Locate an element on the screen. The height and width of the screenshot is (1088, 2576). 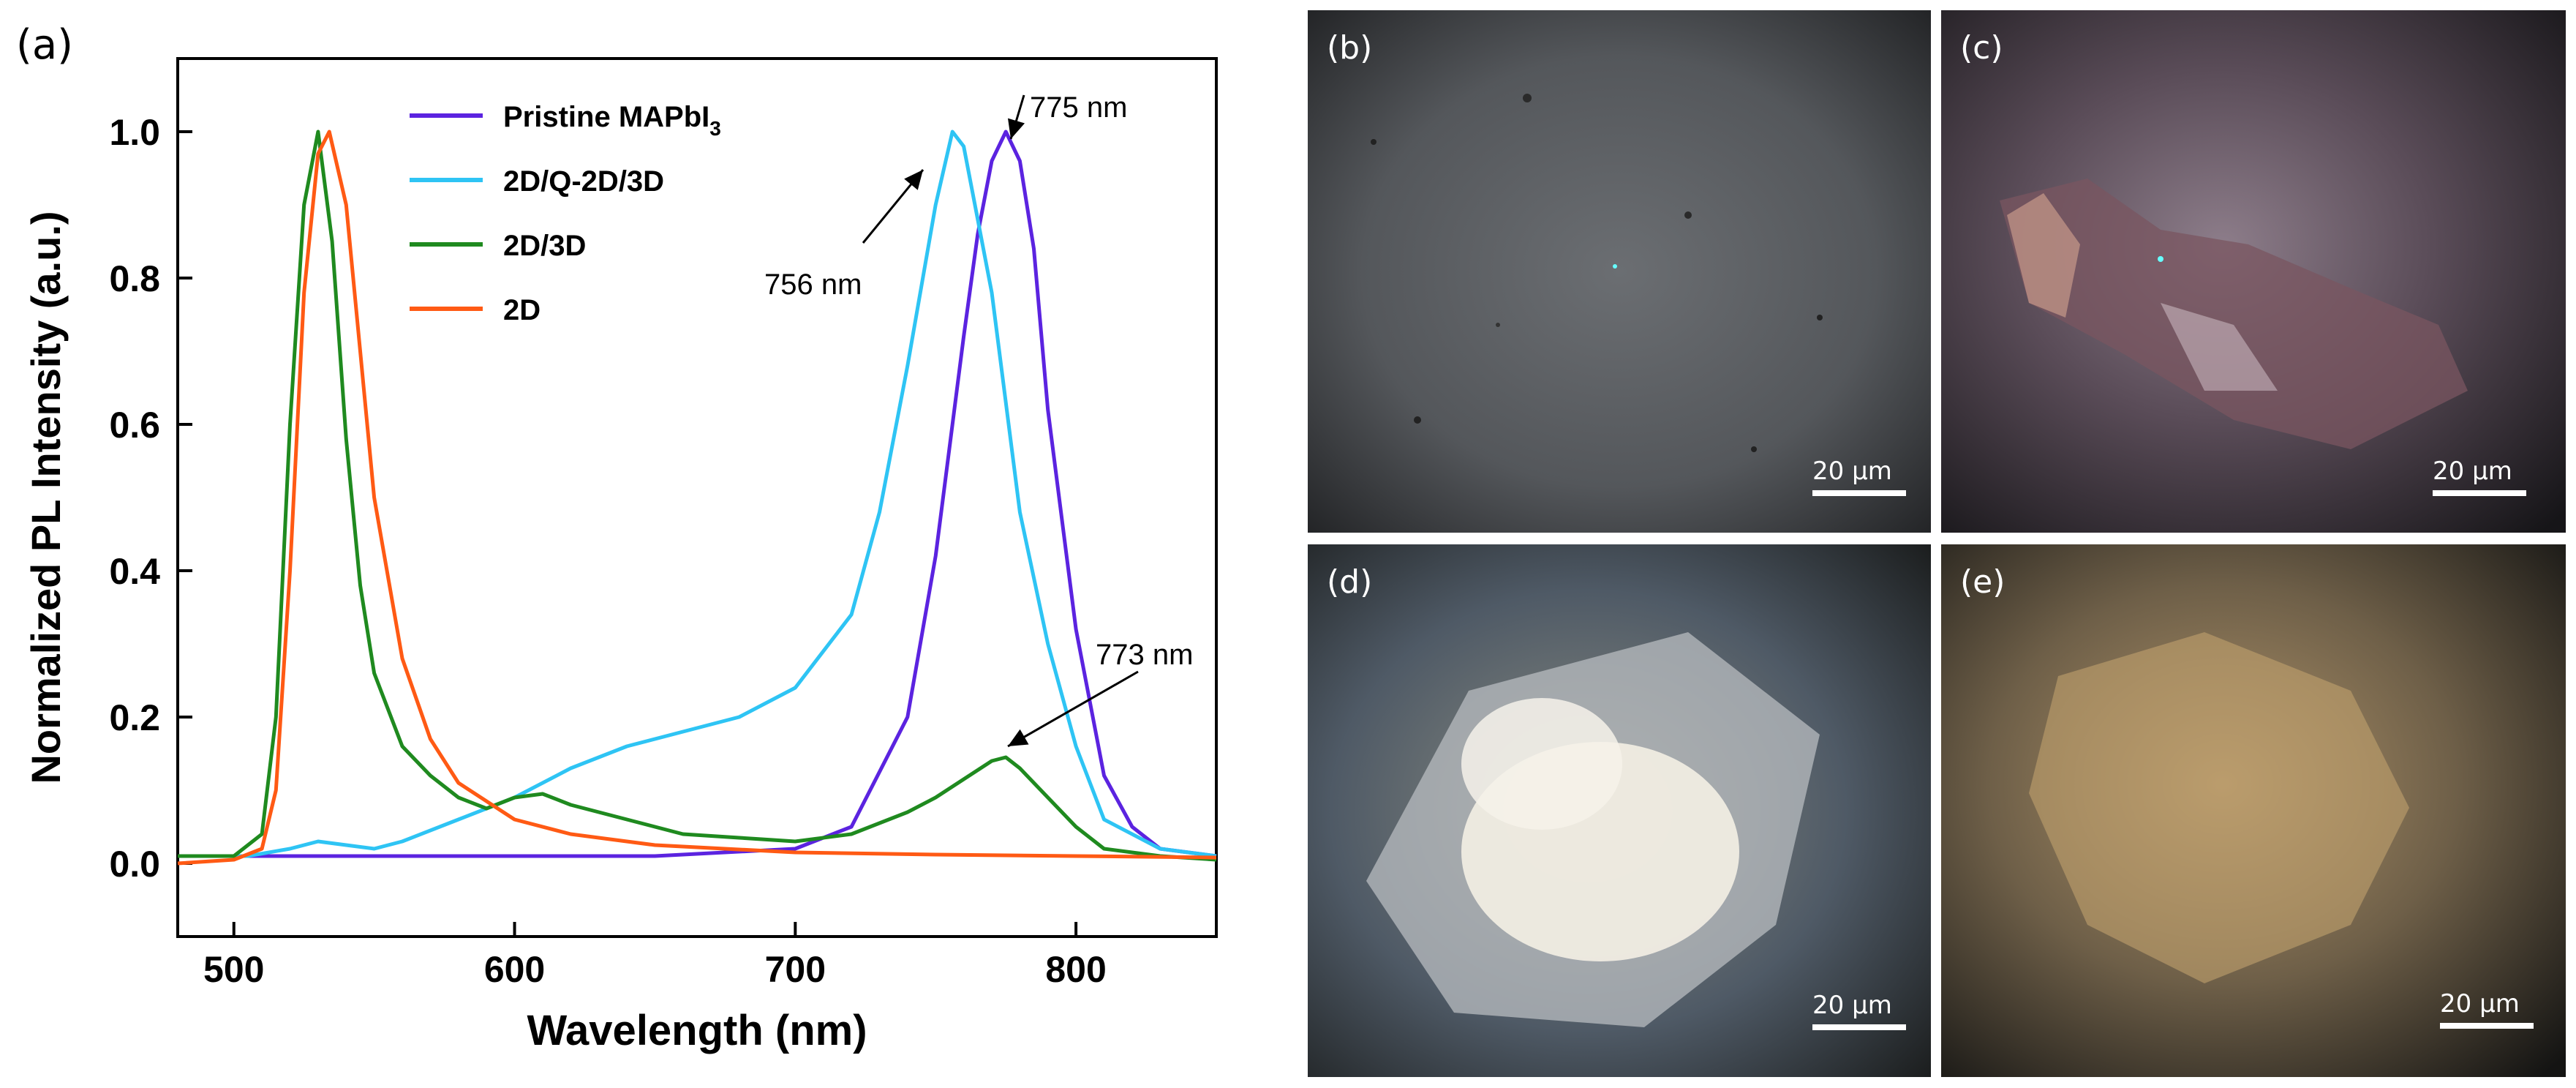
y-tick-label: 0.4 is located at coordinates (134, 571).